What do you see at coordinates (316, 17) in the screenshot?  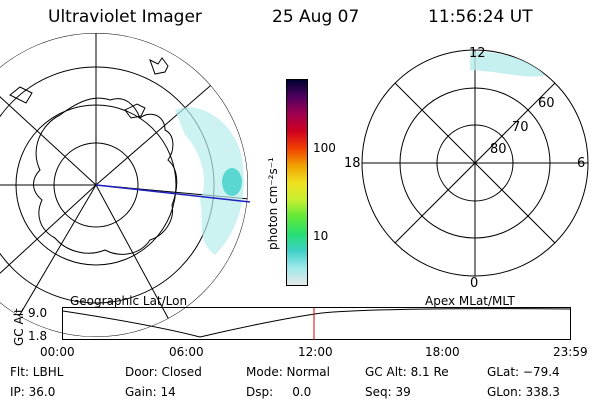 I see `date-label: 25 Aug 07` at bounding box center [316, 17].